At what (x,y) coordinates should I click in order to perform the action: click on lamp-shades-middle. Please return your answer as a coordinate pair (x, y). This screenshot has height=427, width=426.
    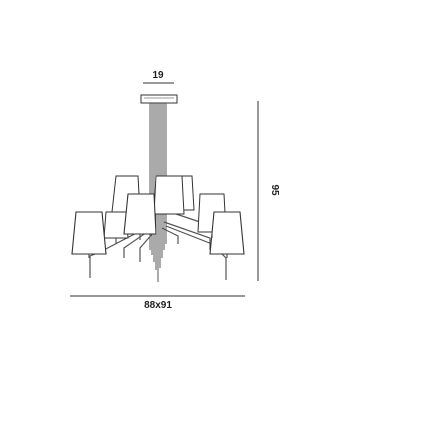
    Looking at the image, I should click on (144, 207).